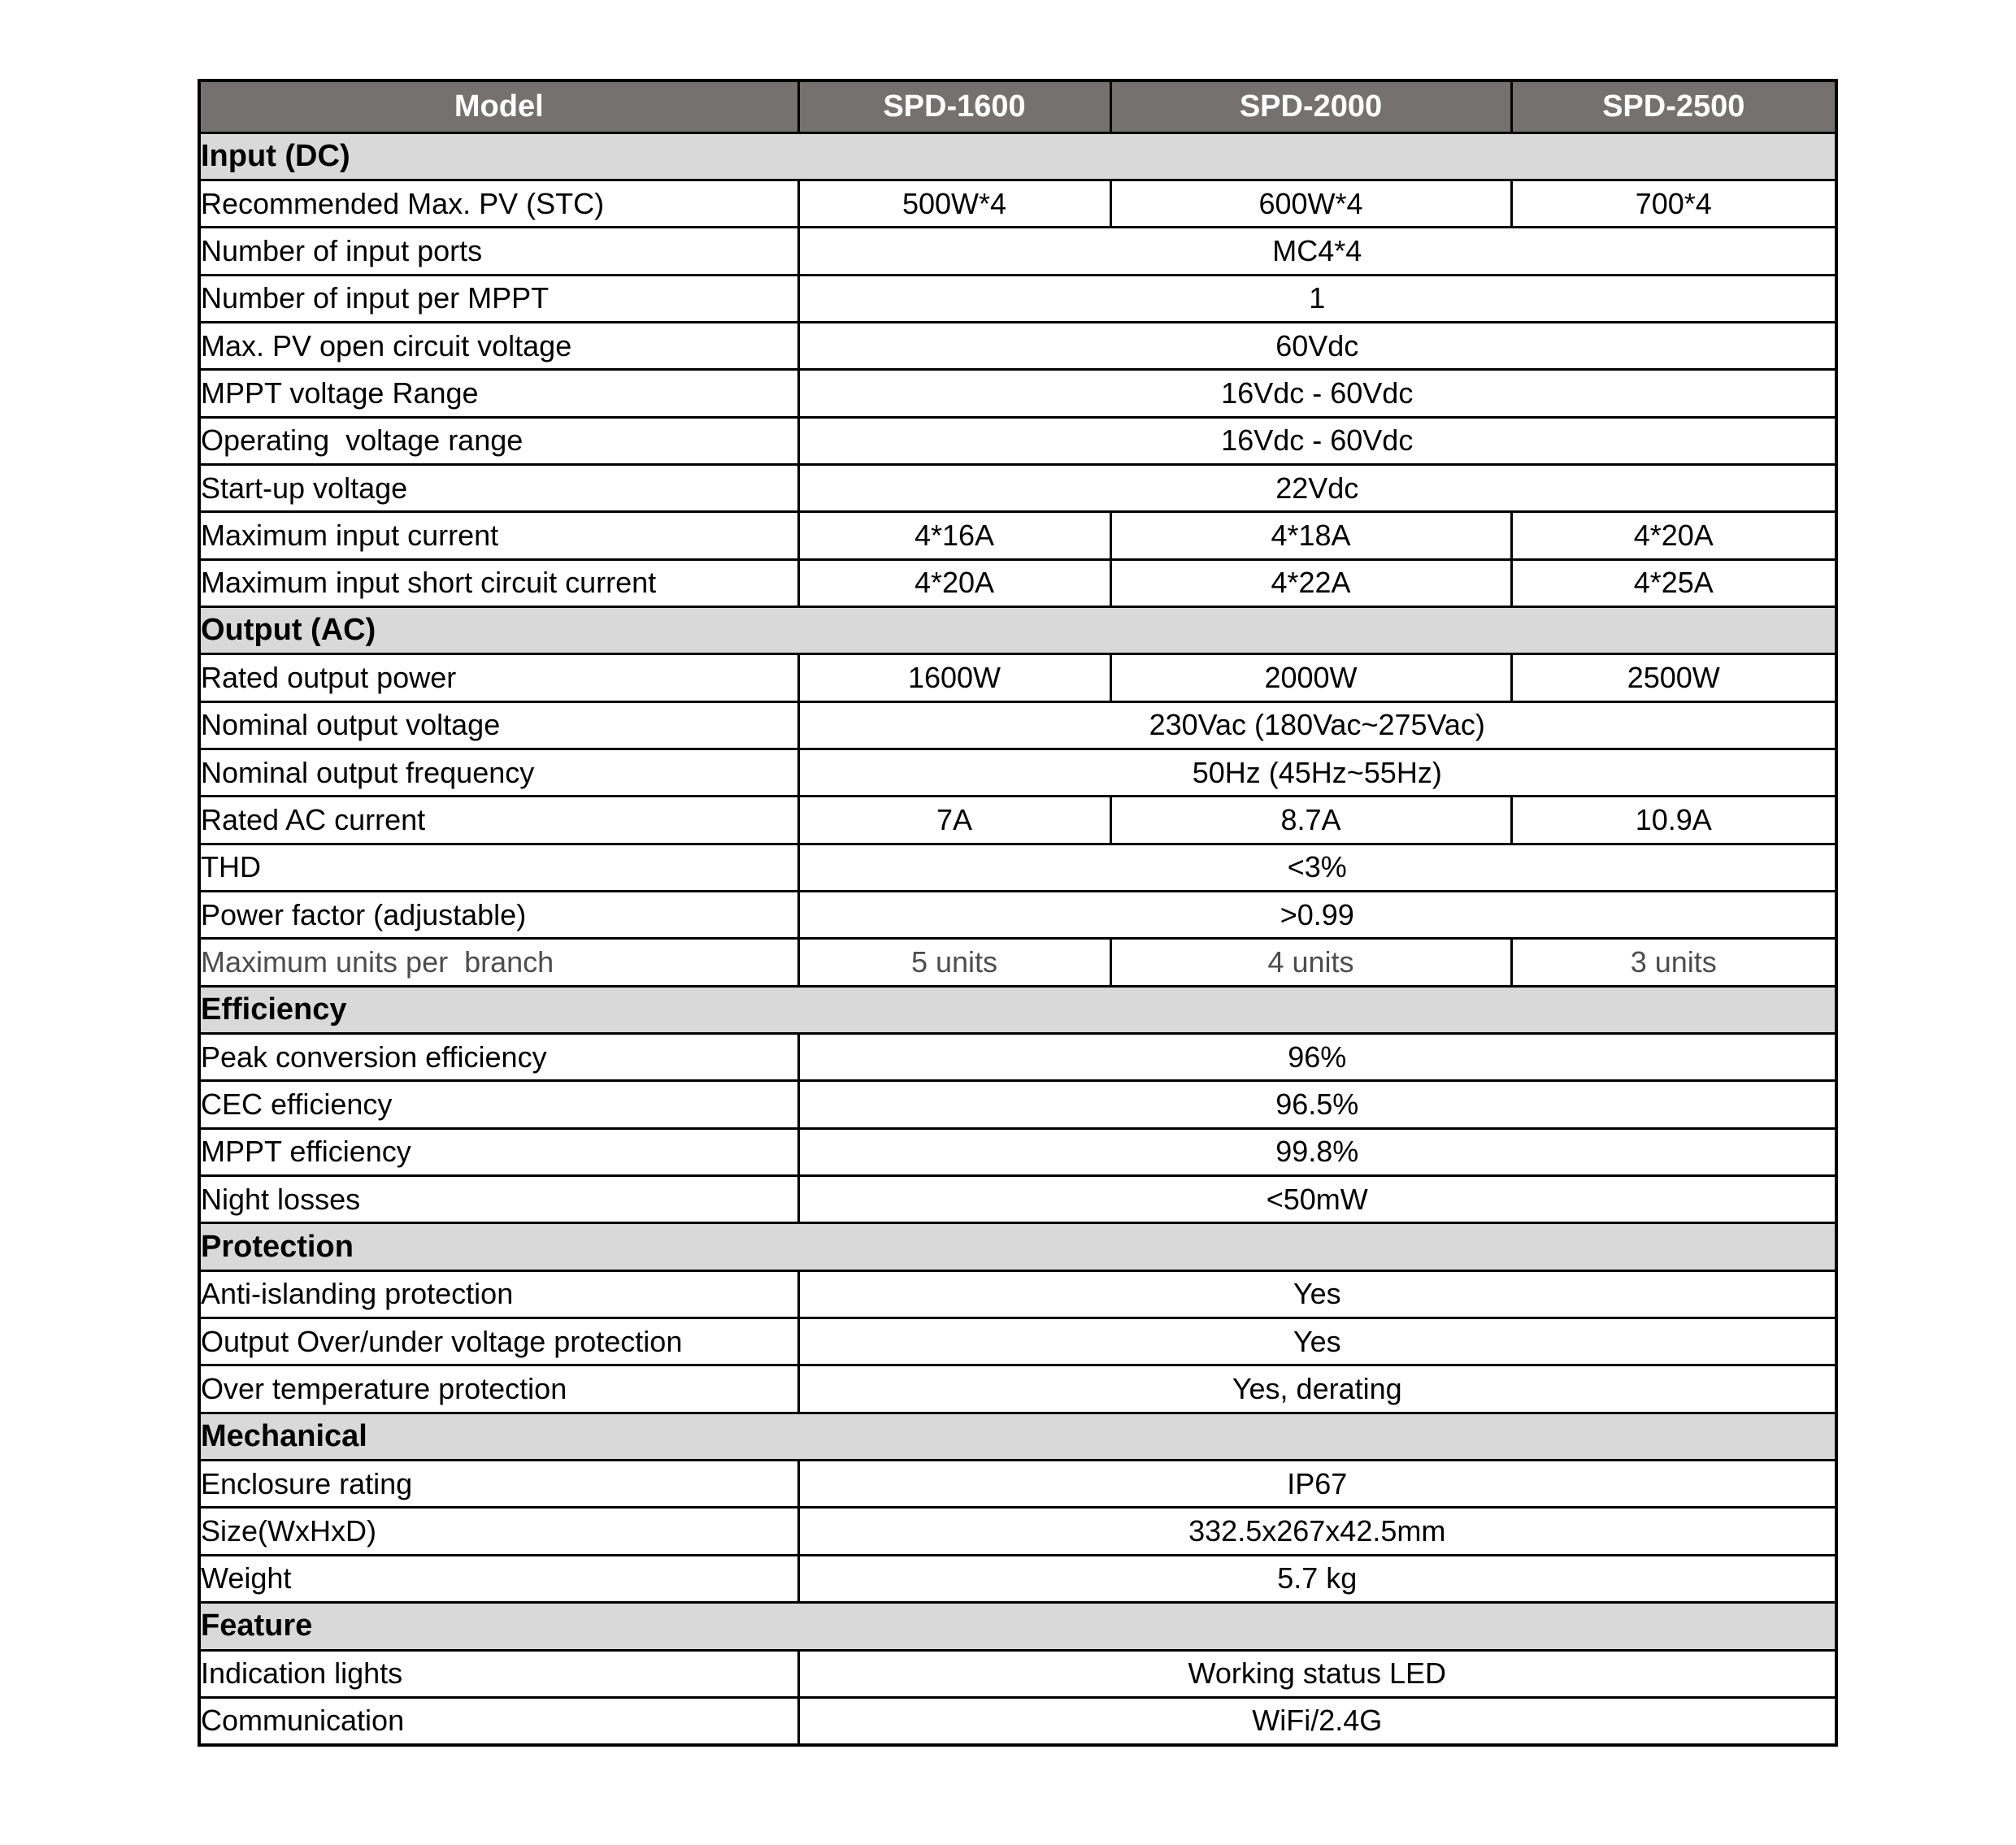 Image resolution: width=2016 pixels, height=1845 pixels. Describe the element at coordinates (1317, 1721) in the screenshot. I see `spec-value-merged: WiFi/2.4G` at that location.